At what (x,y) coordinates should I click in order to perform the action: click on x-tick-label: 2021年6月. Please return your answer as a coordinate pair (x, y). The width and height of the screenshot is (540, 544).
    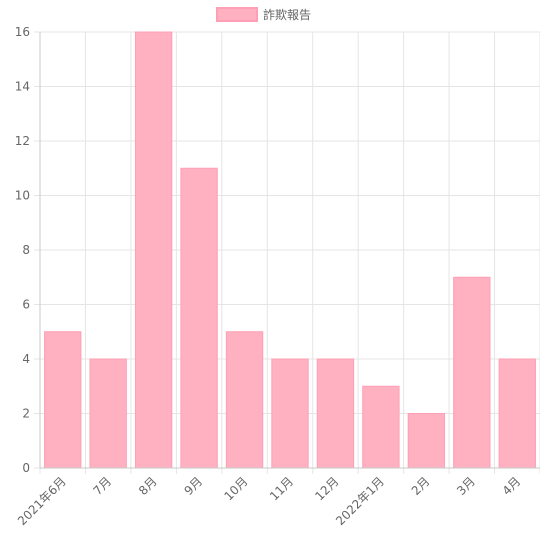
    Looking at the image, I should click on (42, 501).